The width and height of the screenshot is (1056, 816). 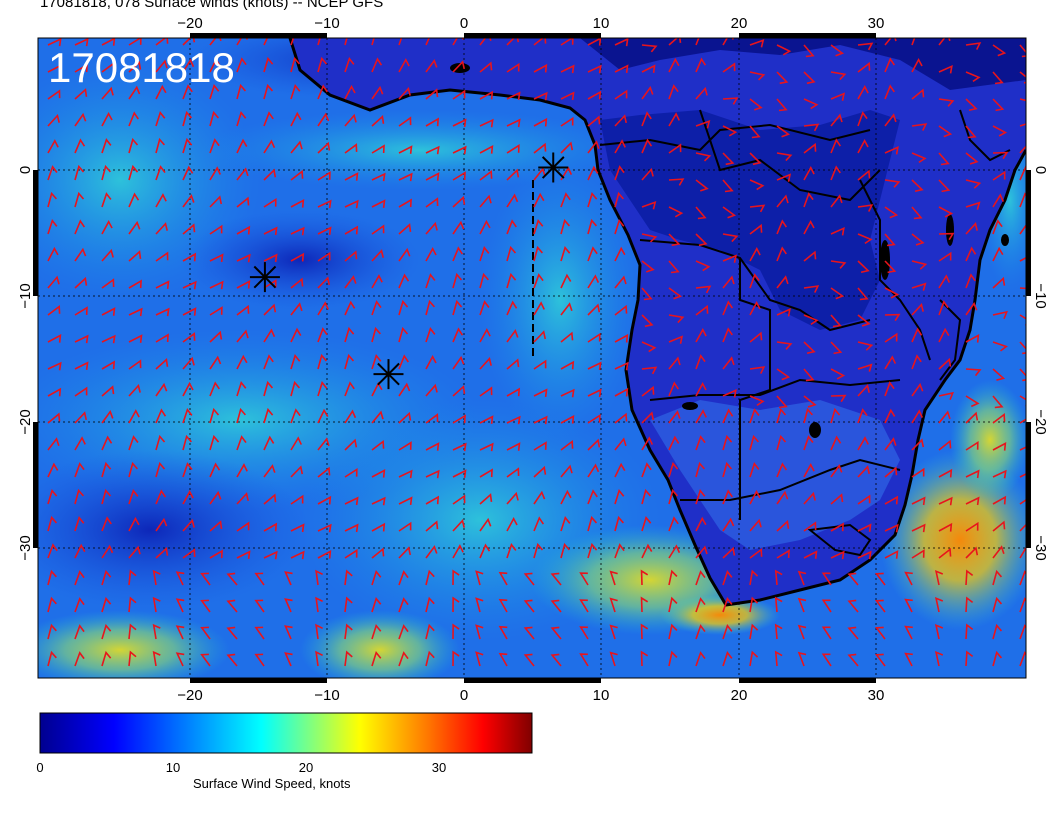 What do you see at coordinates (464, 23) in the screenshot?
I see `svg-text: 0` at bounding box center [464, 23].